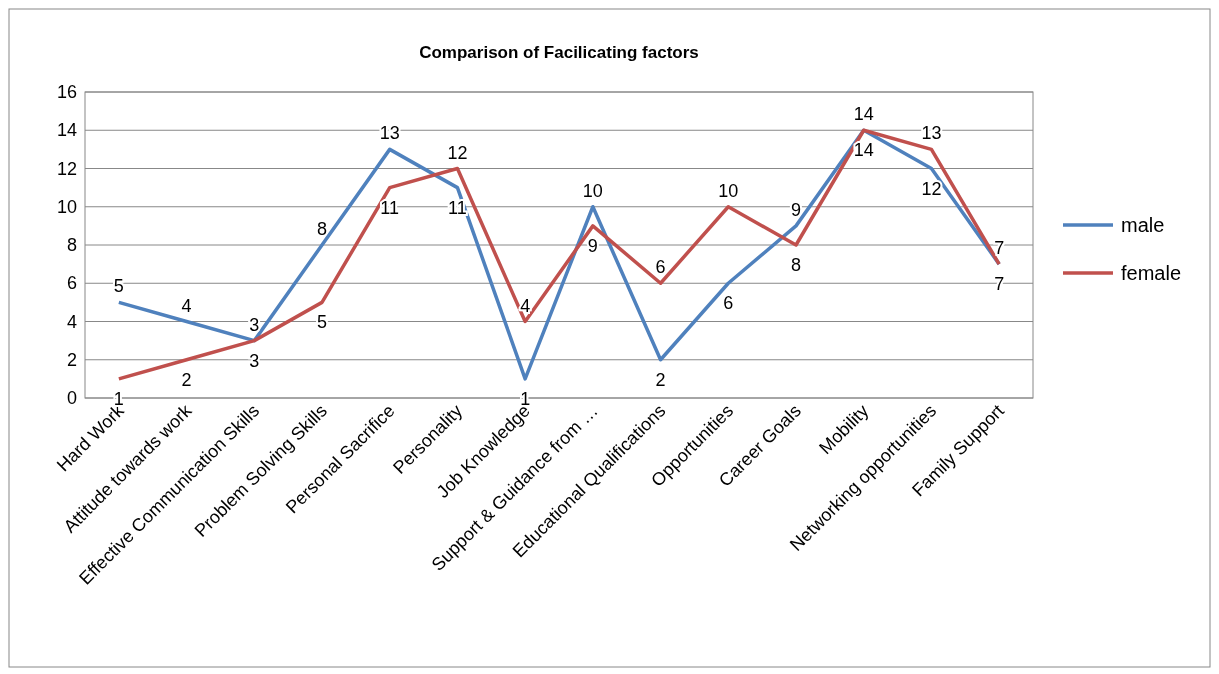 This screenshot has width=1219, height=674. I want to click on chart-title: Comparison of Facilicating factors, so click(559, 52).